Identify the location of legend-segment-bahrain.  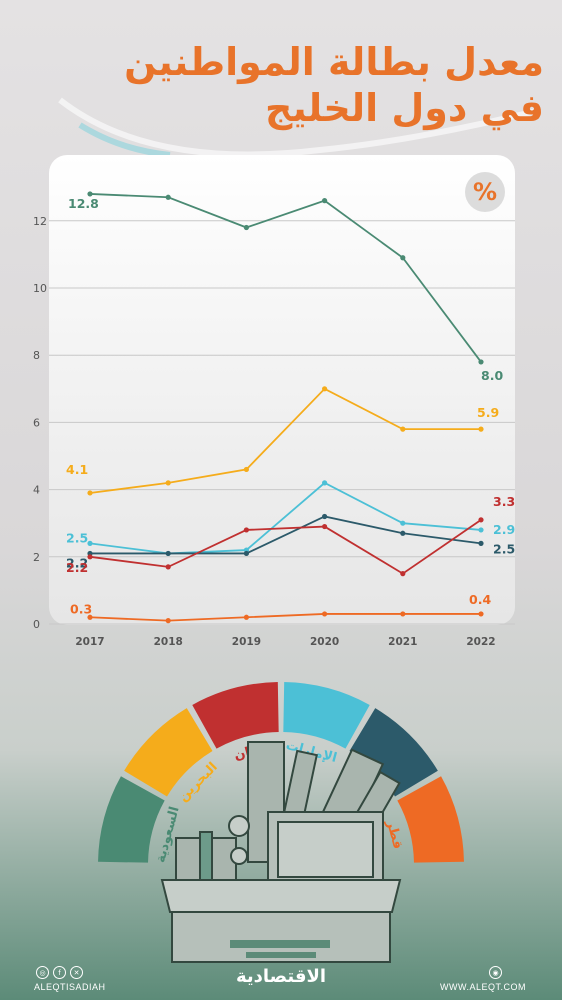
(168, 752).